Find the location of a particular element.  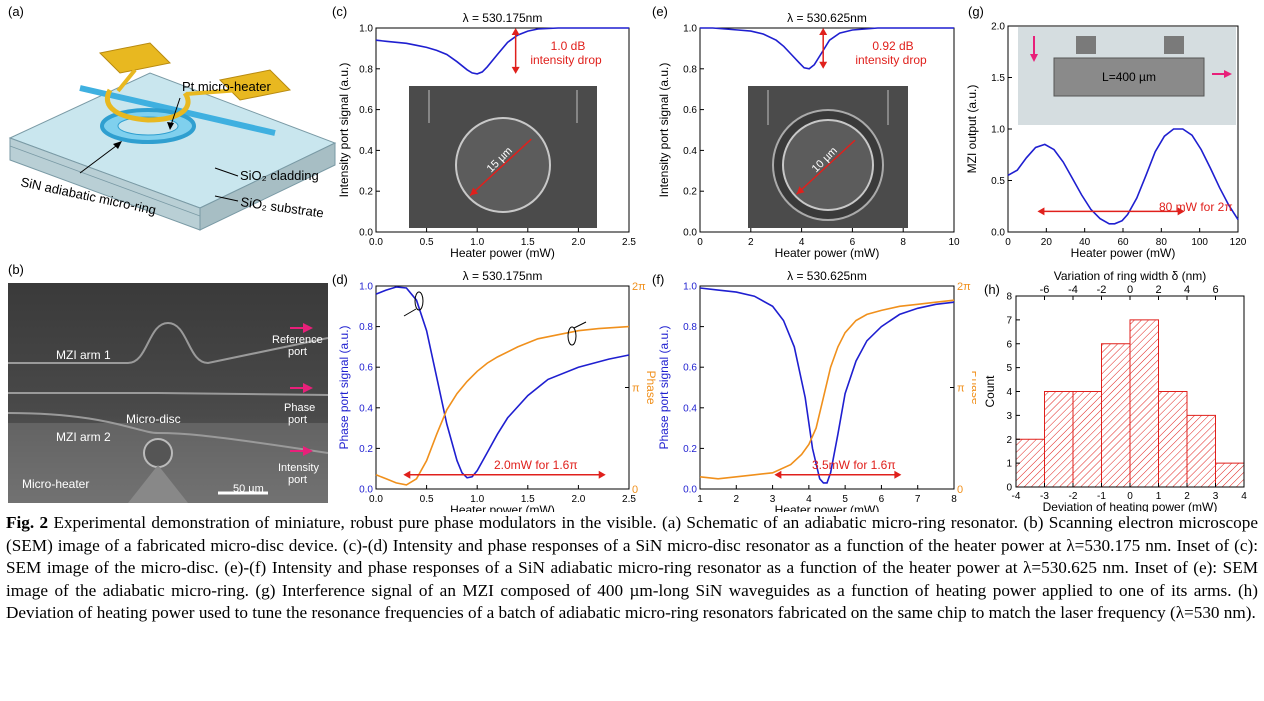

x-tick-label-f: 1 is located at coordinates (700, 499).